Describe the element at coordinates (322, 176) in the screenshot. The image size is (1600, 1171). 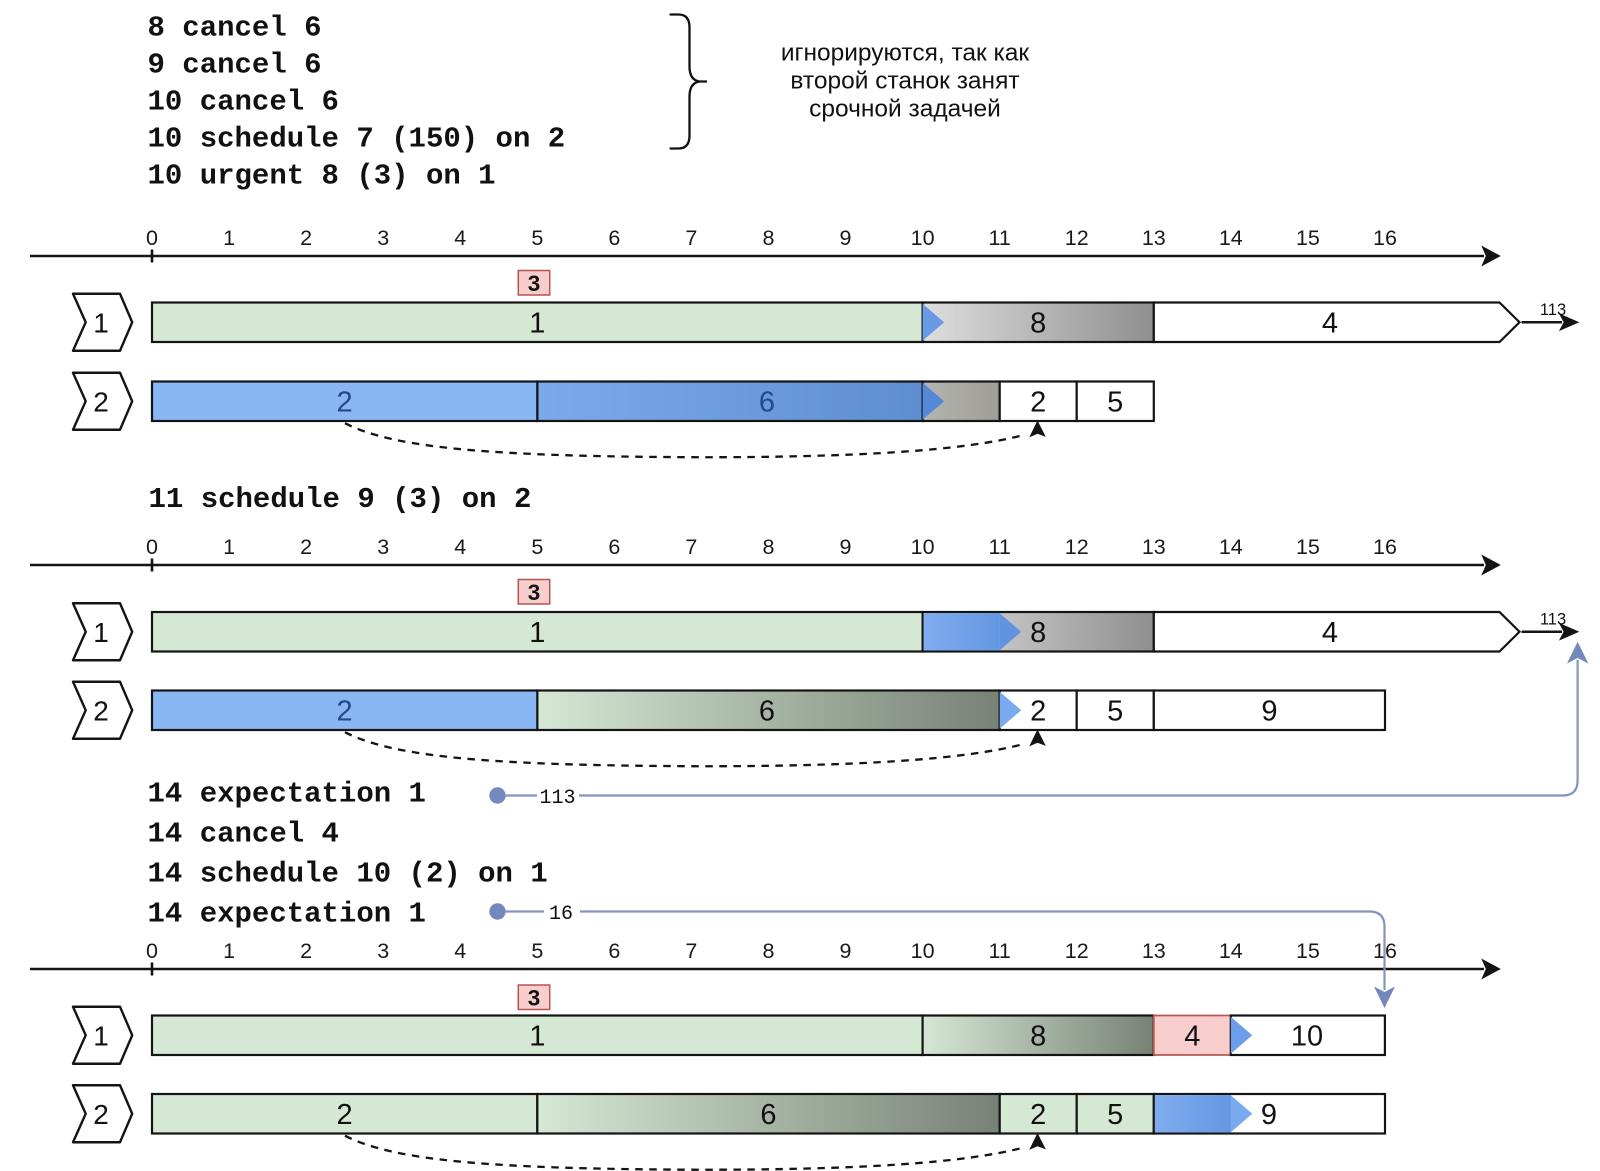
I see `svg-text: 10 urgent 8 (3) on 1` at that location.